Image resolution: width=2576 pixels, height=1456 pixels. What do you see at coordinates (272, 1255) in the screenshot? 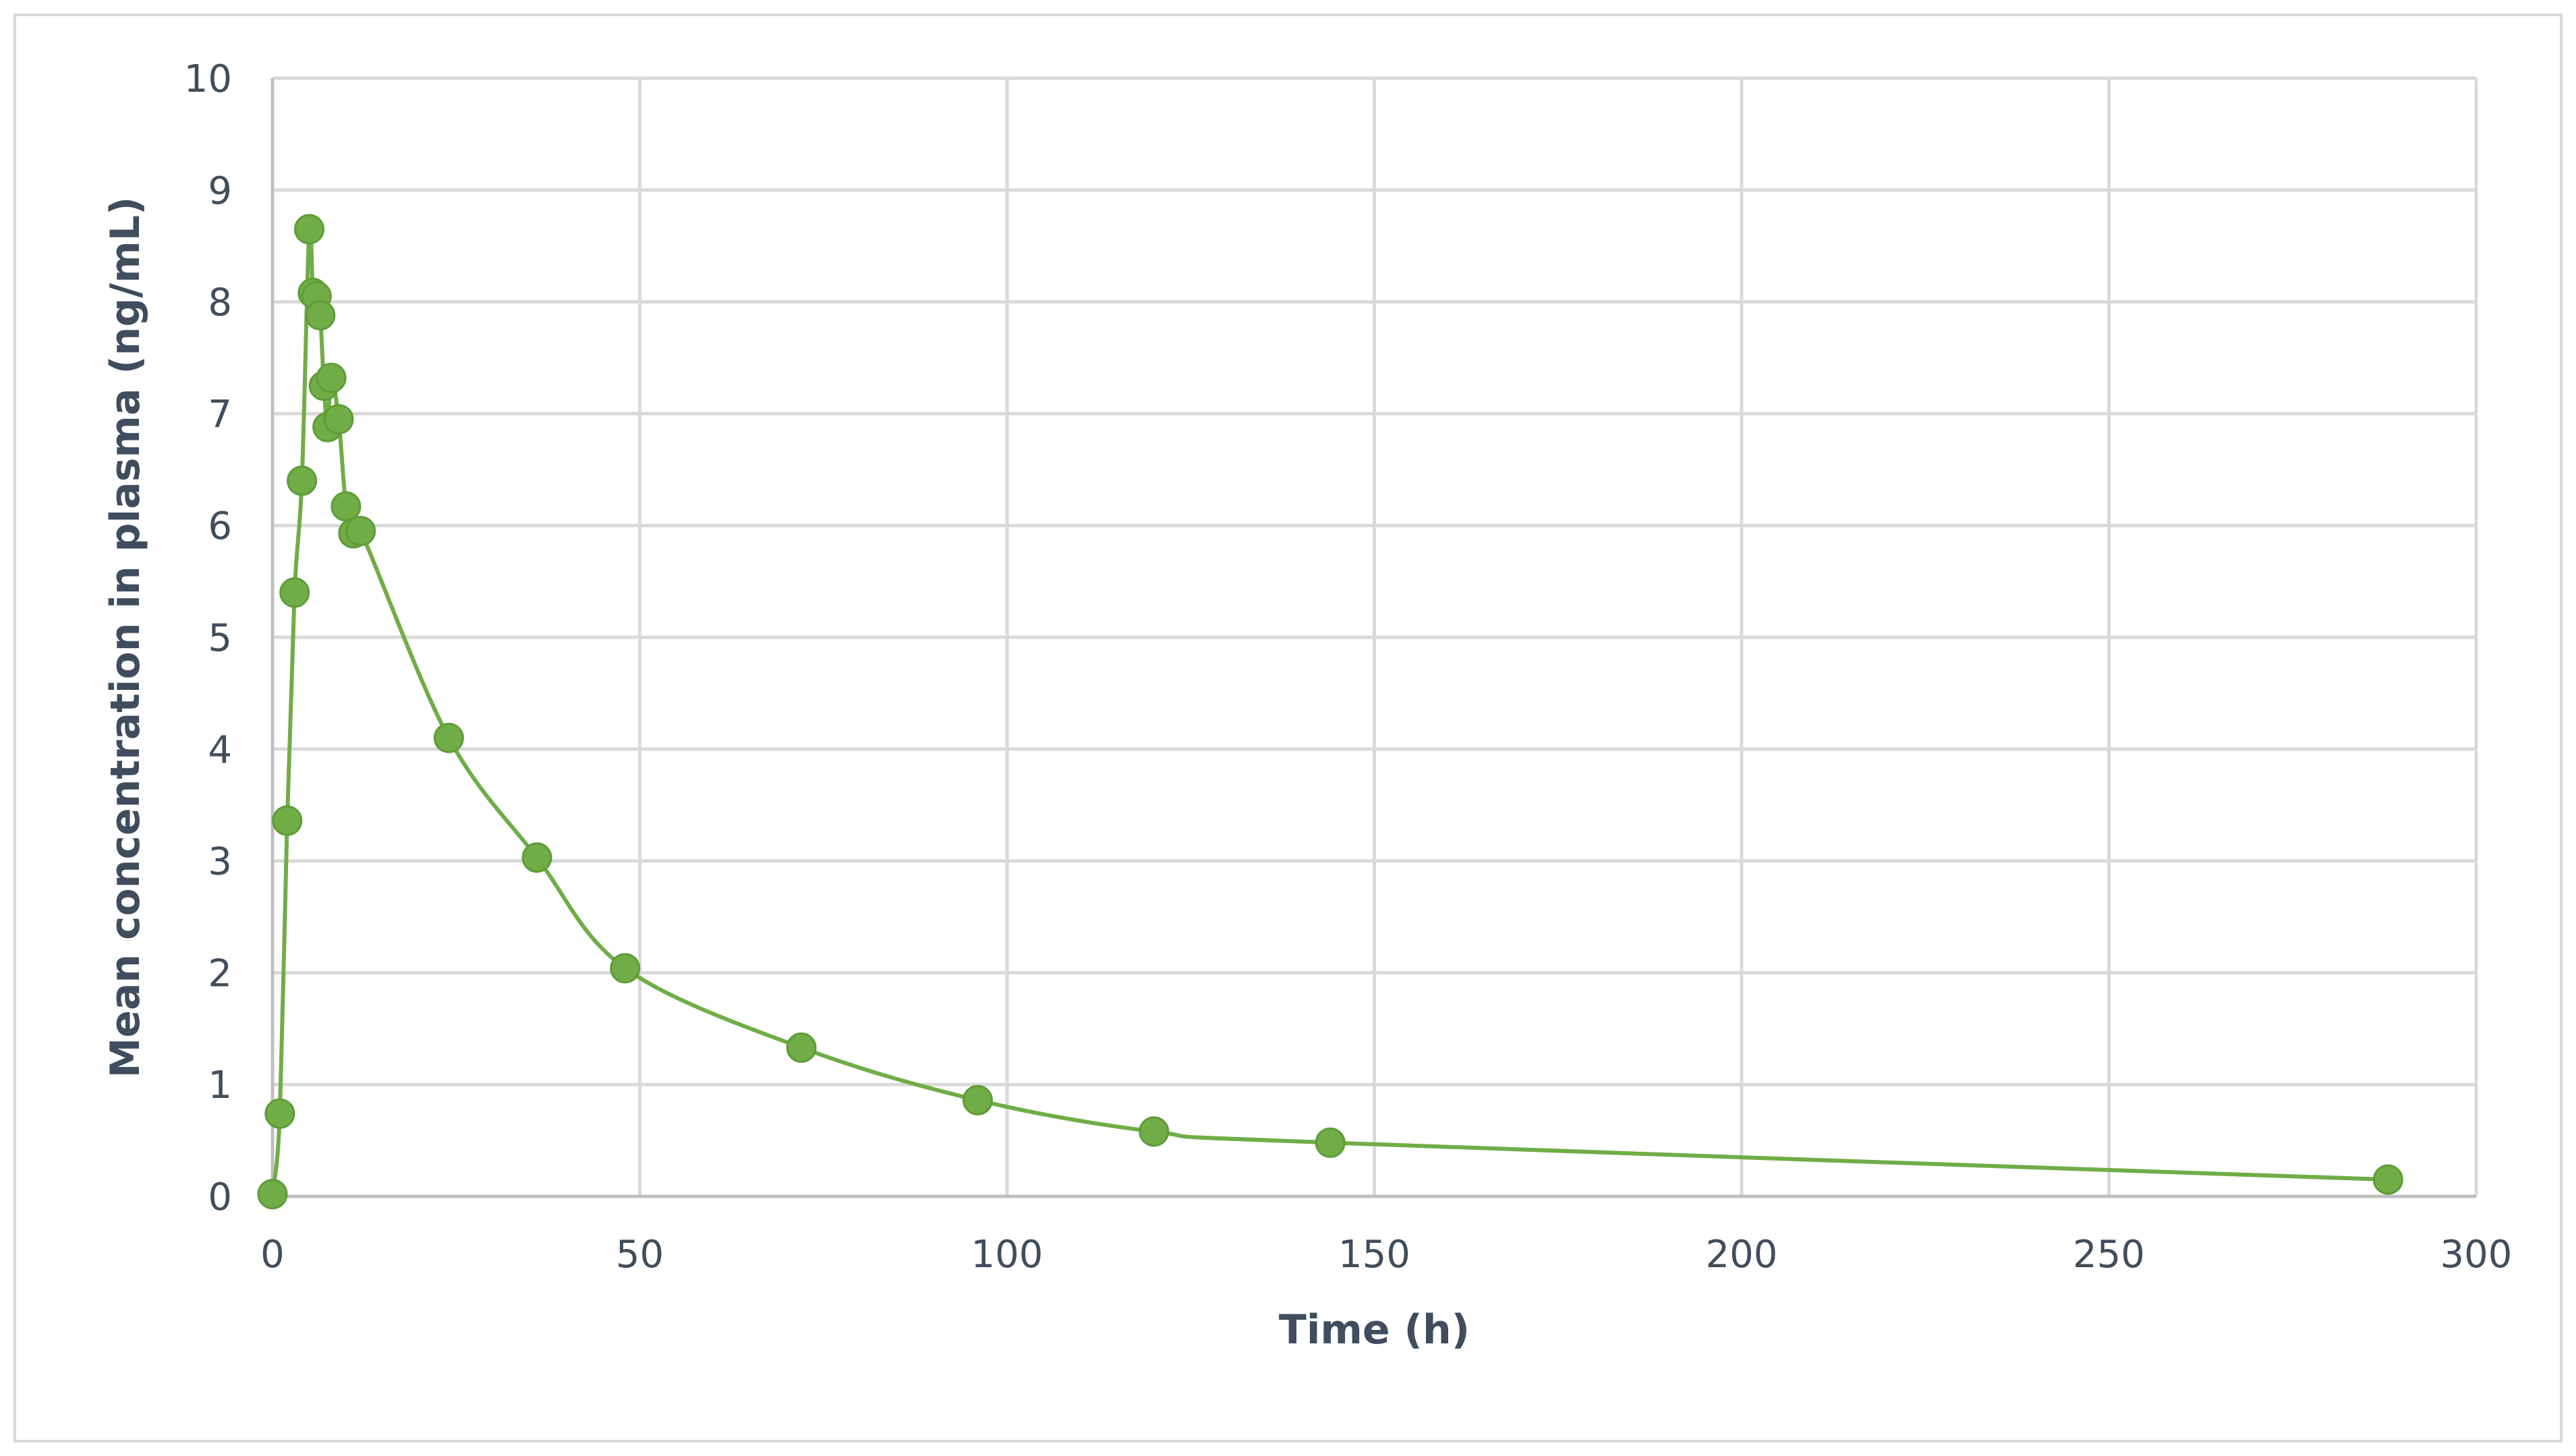
I see `x-tick-label-0: 0` at bounding box center [272, 1255].